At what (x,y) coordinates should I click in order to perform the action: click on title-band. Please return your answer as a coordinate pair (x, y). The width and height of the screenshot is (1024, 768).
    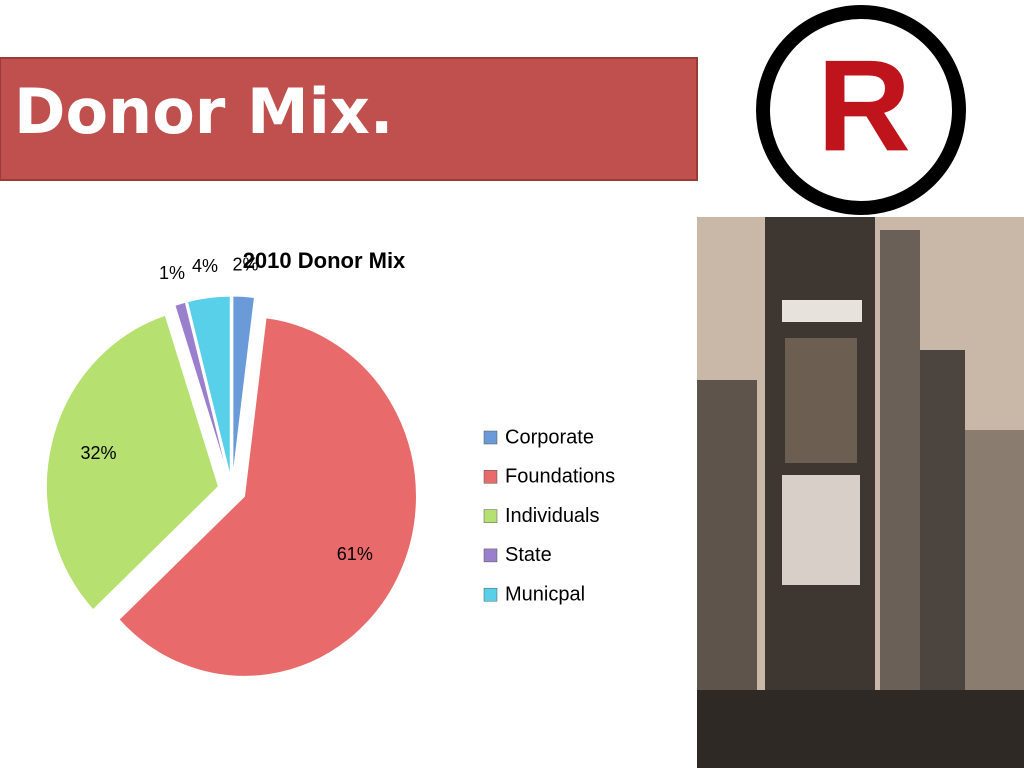
    Looking at the image, I should click on (349, 119).